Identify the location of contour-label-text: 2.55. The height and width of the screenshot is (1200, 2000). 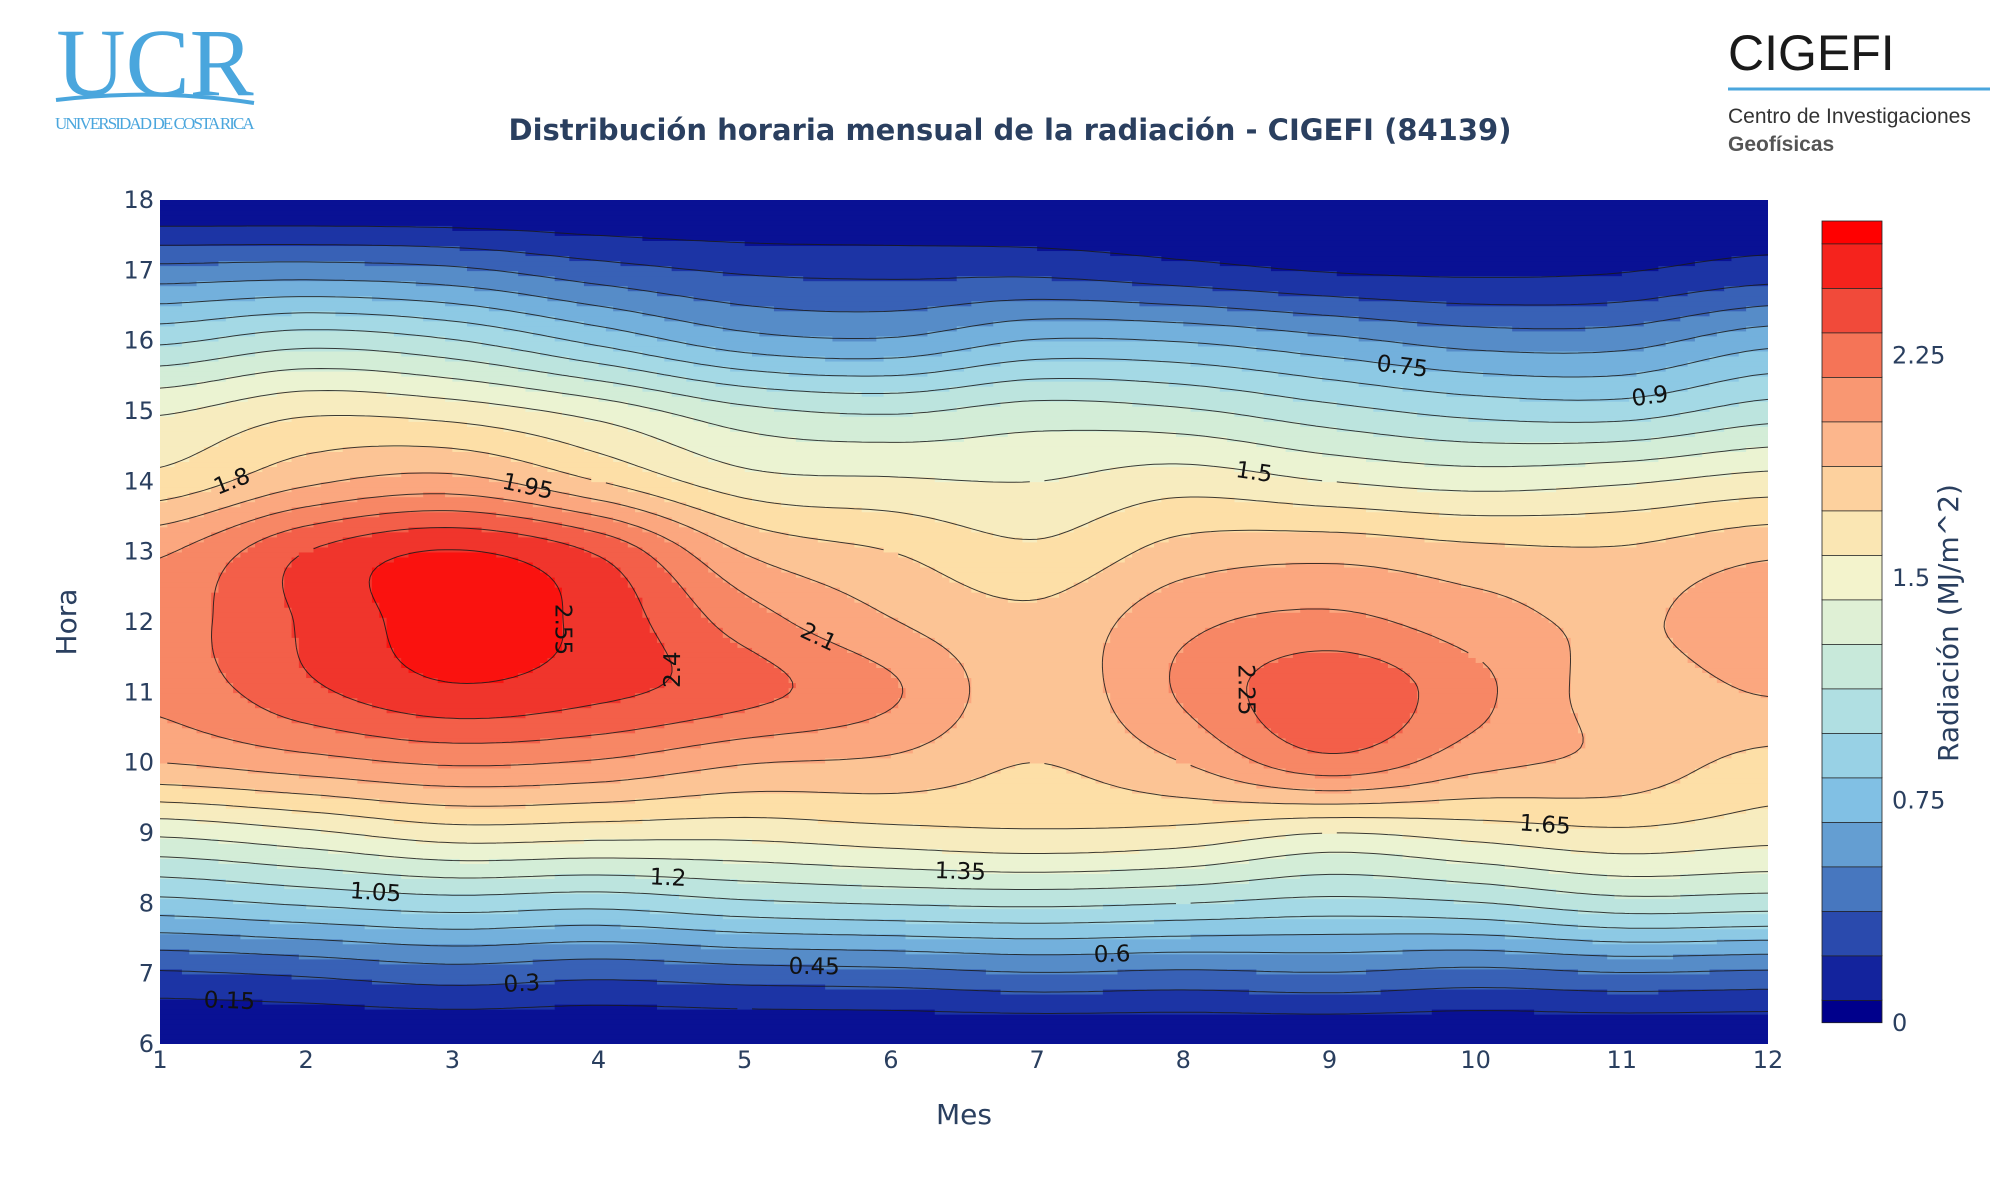
(563, 629).